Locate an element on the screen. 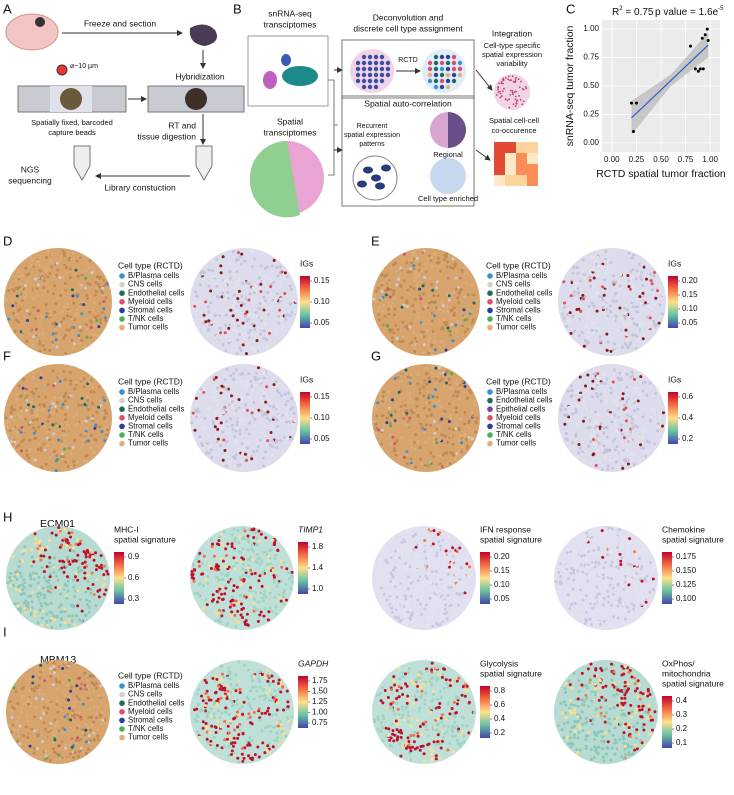 The image size is (734, 795). label: Freeze and section is located at coordinates (120, 23).